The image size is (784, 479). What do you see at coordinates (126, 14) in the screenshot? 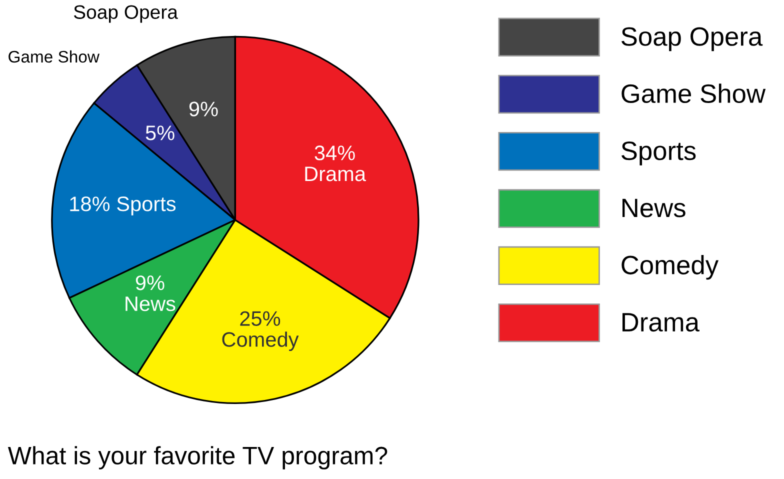
I see `slice-label: Soap Opera` at bounding box center [126, 14].